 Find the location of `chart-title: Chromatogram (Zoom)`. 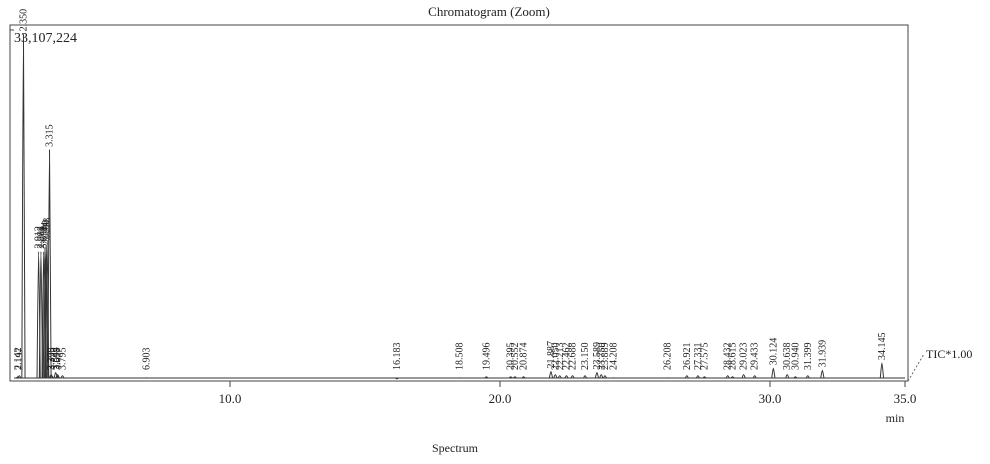

chart-title: Chromatogram (Zoom) is located at coordinates (489, 11).